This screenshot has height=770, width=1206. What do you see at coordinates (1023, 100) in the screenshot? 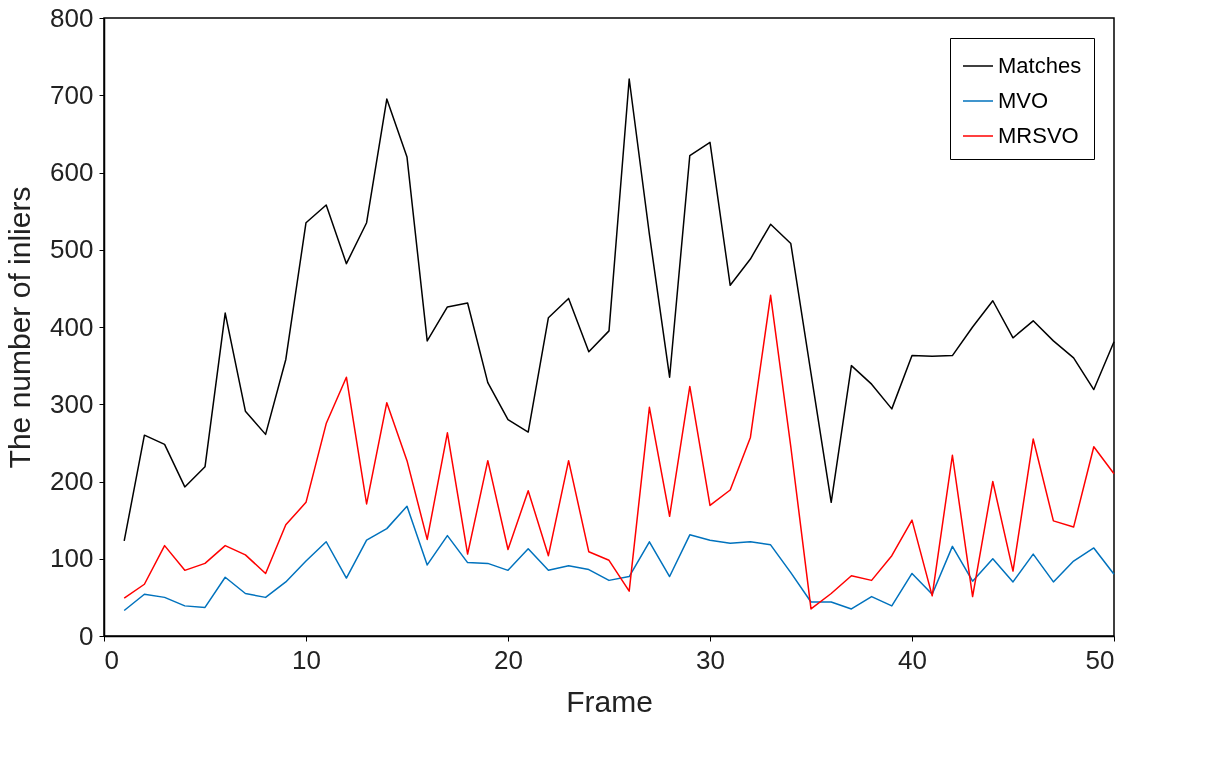
I see `legend-label: MVO` at bounding box center [1023, 100].